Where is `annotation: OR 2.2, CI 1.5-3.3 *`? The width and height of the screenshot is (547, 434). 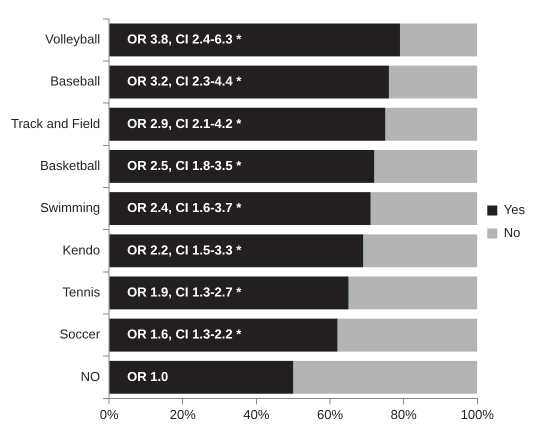
annotation: OR 2.2, CI 1.5-3.3 * is located at coordinates (184, 250).